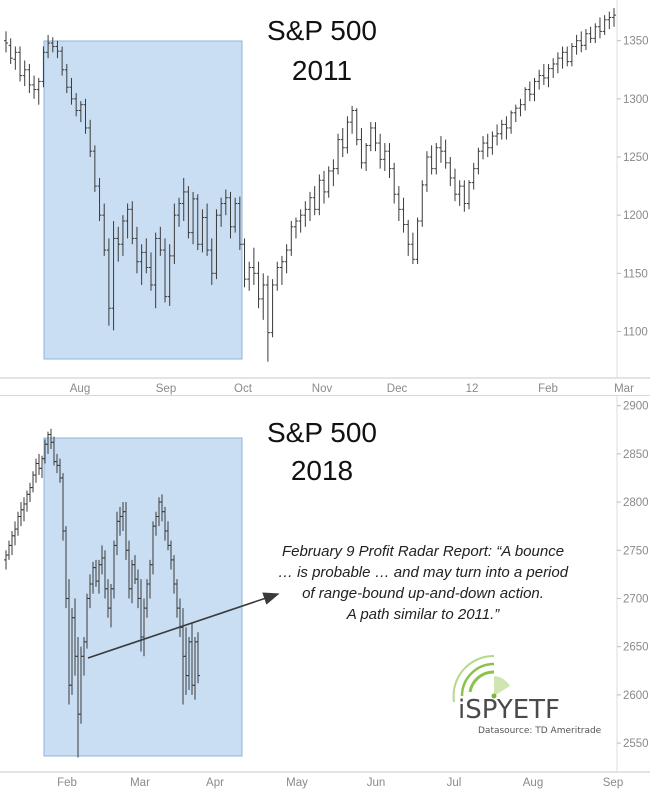  I want to click on logo-brand: iSPYETF, so click(509, 710).